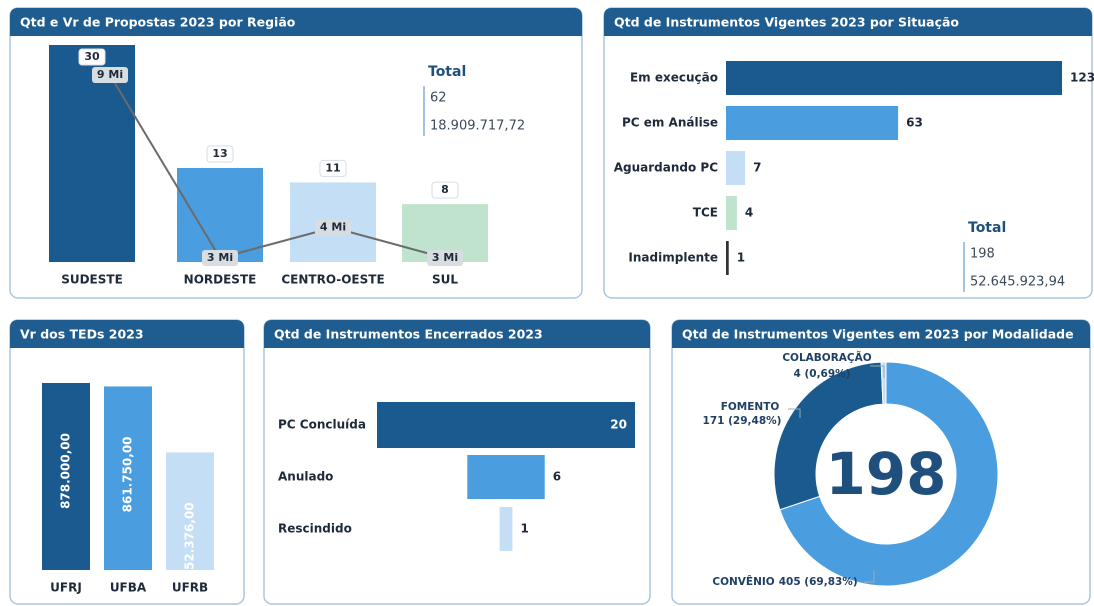  What do you see at coordinates (674, 78) in the screenshot?
I see `y-tick-label: Em execução` at bounding box center [674, 78].